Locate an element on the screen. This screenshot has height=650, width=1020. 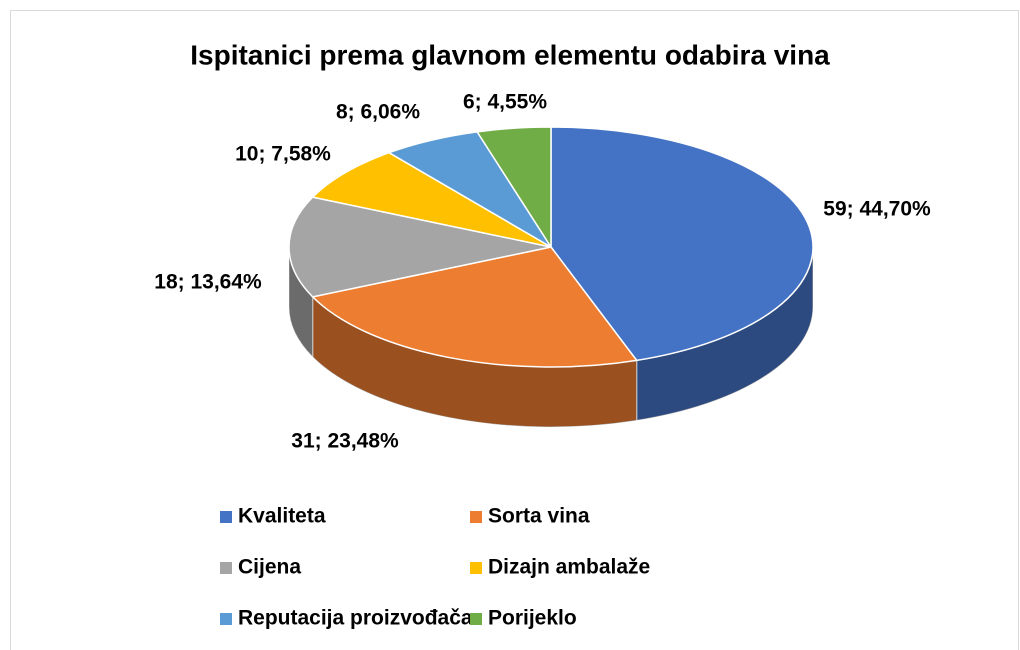
legend-label: Kvaliteta is located at coordinates (282, 516).